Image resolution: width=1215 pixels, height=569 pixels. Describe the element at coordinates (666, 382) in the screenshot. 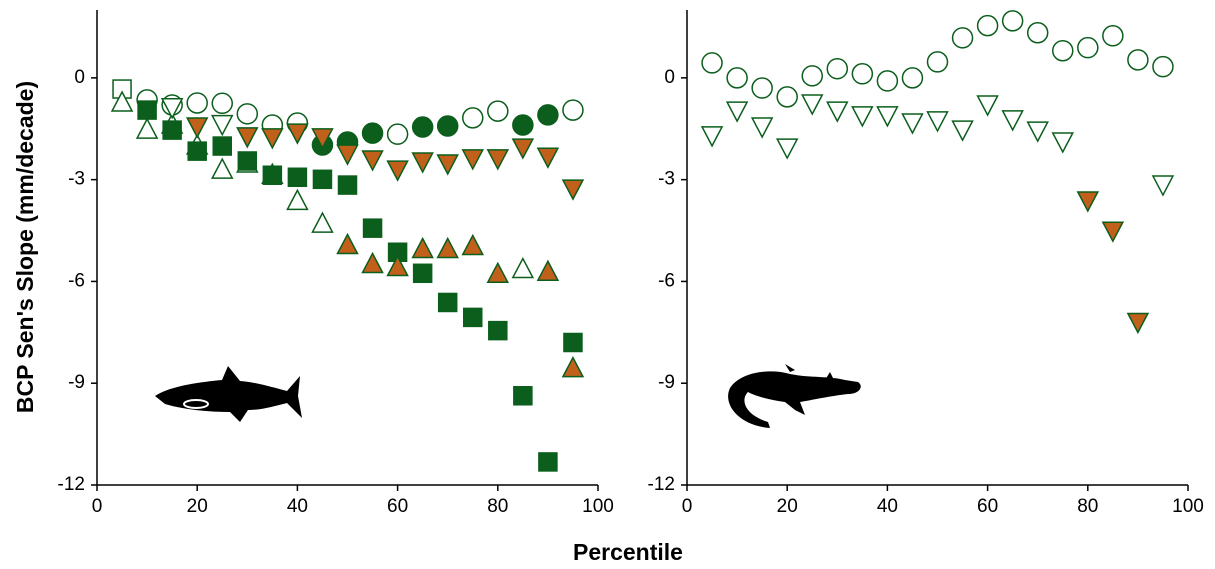

I see `y-tick-label: -9` at that location.